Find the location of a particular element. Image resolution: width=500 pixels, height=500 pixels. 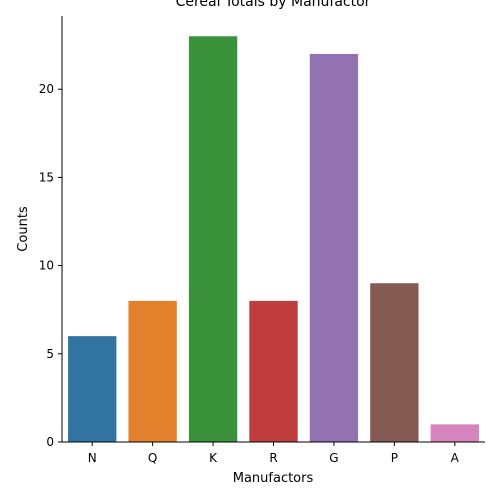

y-axis-label: Counts is located at coordinates (23, 229).